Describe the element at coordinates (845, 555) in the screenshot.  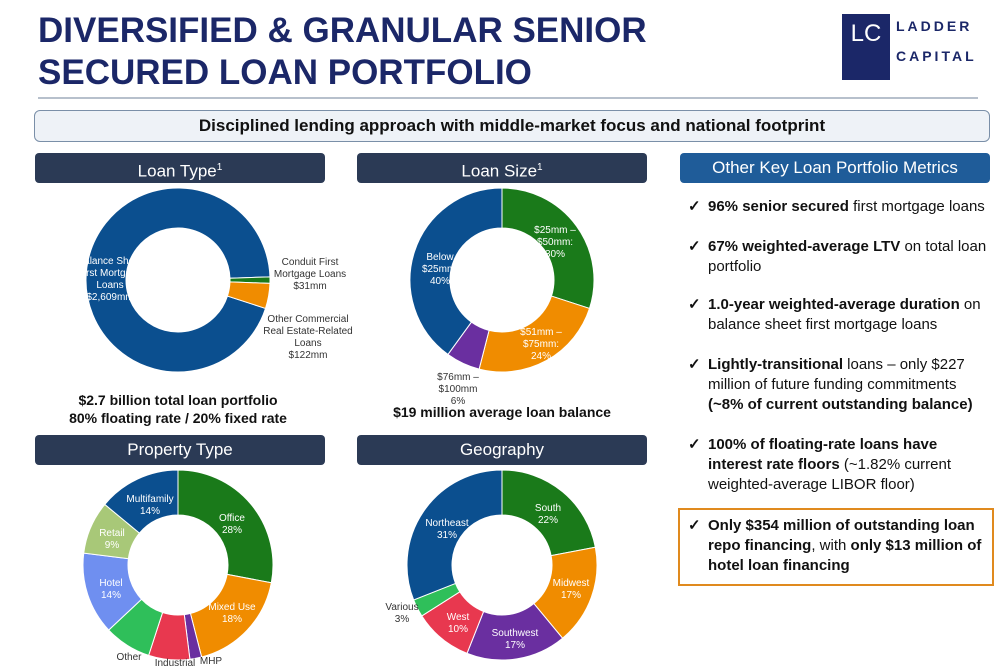
I see `bullet-text: only $13 million of hotel loan financing` at that location.